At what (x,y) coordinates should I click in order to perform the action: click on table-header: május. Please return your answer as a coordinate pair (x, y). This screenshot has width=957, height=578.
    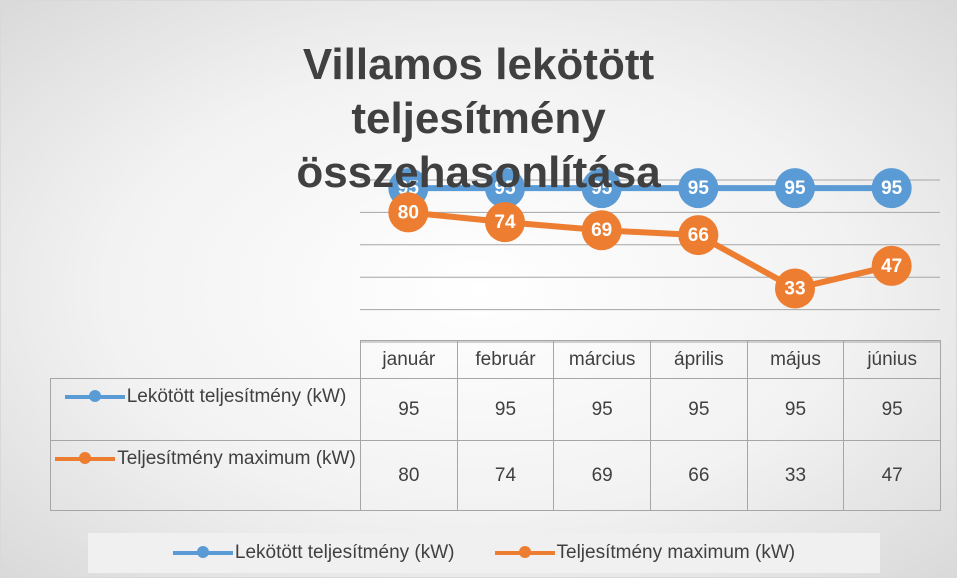
    Looking at the image, I should click on (795, 359).